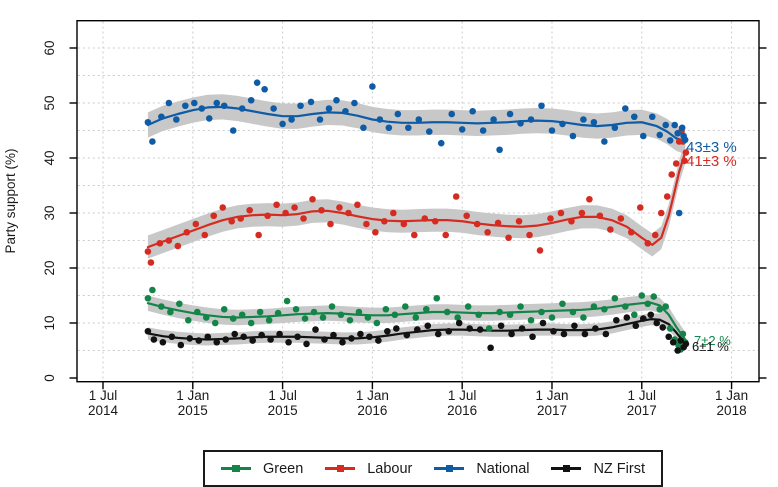 This screenshot has height=487, width=778. What do you see at coordinates (710, 346) in the screenshot?
I see `result-annotation-nz-first: 6±1 %` at bounding box center [710, 346].